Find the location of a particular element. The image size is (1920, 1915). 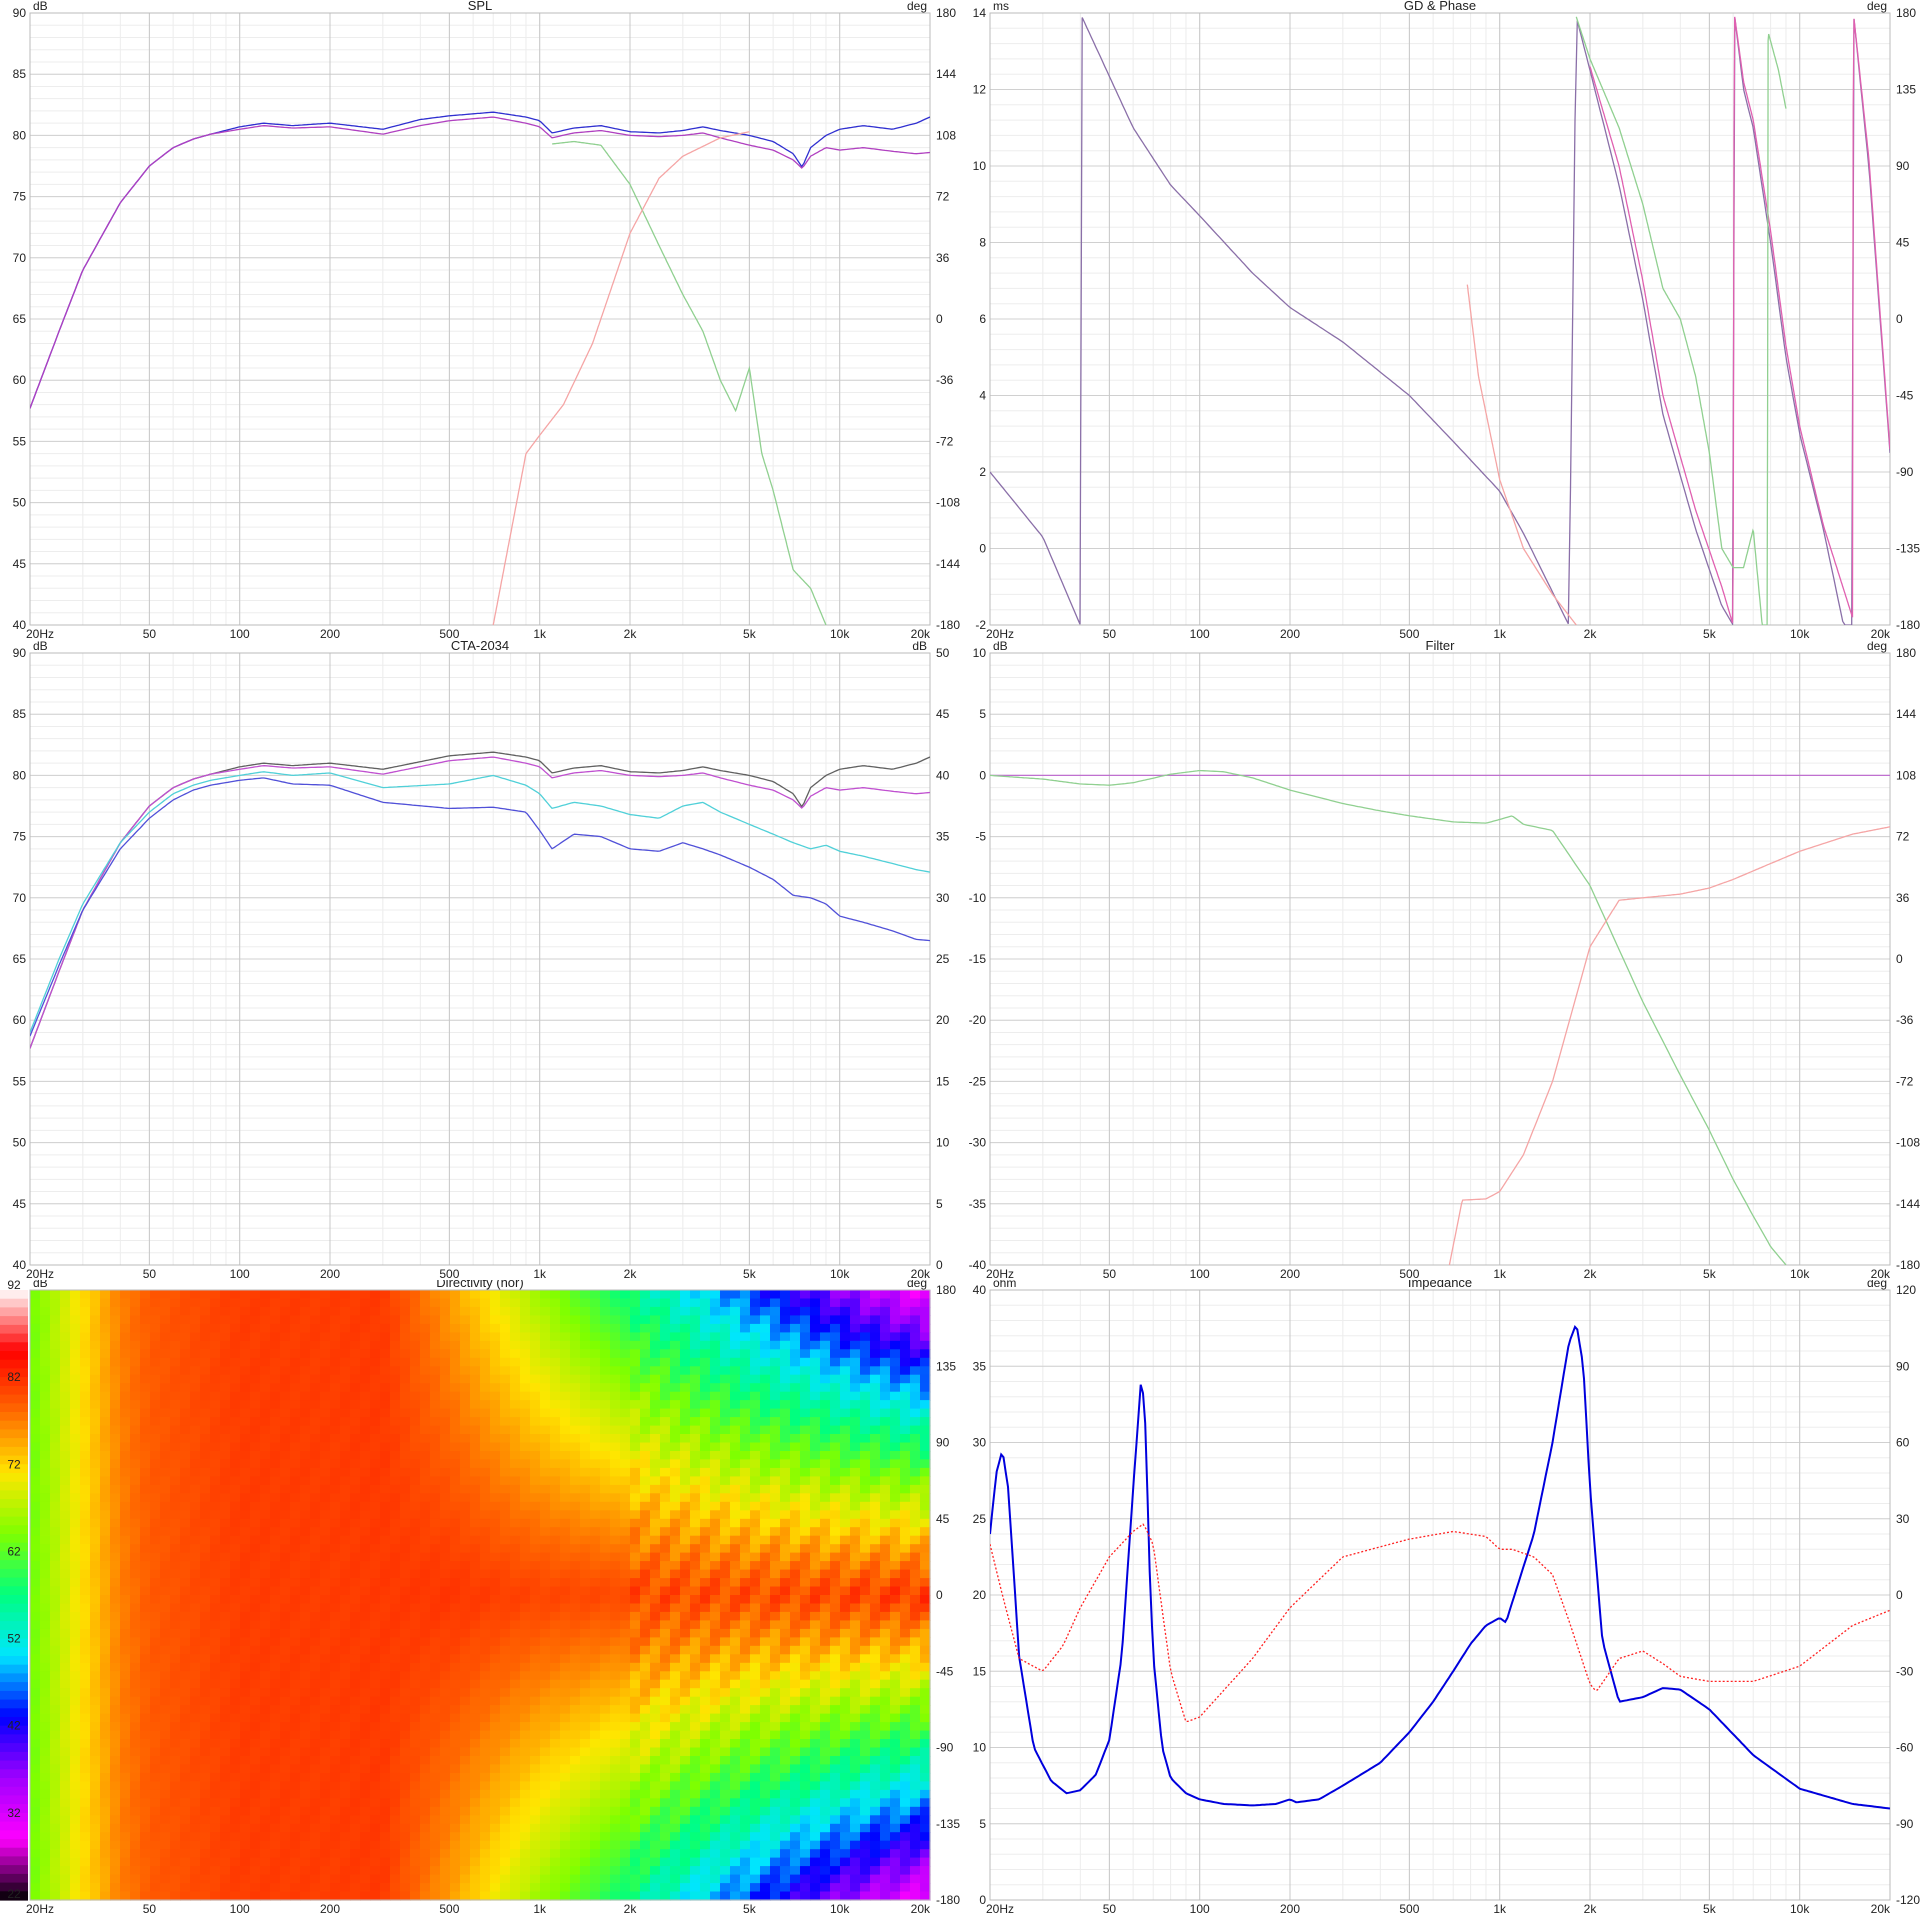

chart-title: SPL is located at coordinates (480, 6).